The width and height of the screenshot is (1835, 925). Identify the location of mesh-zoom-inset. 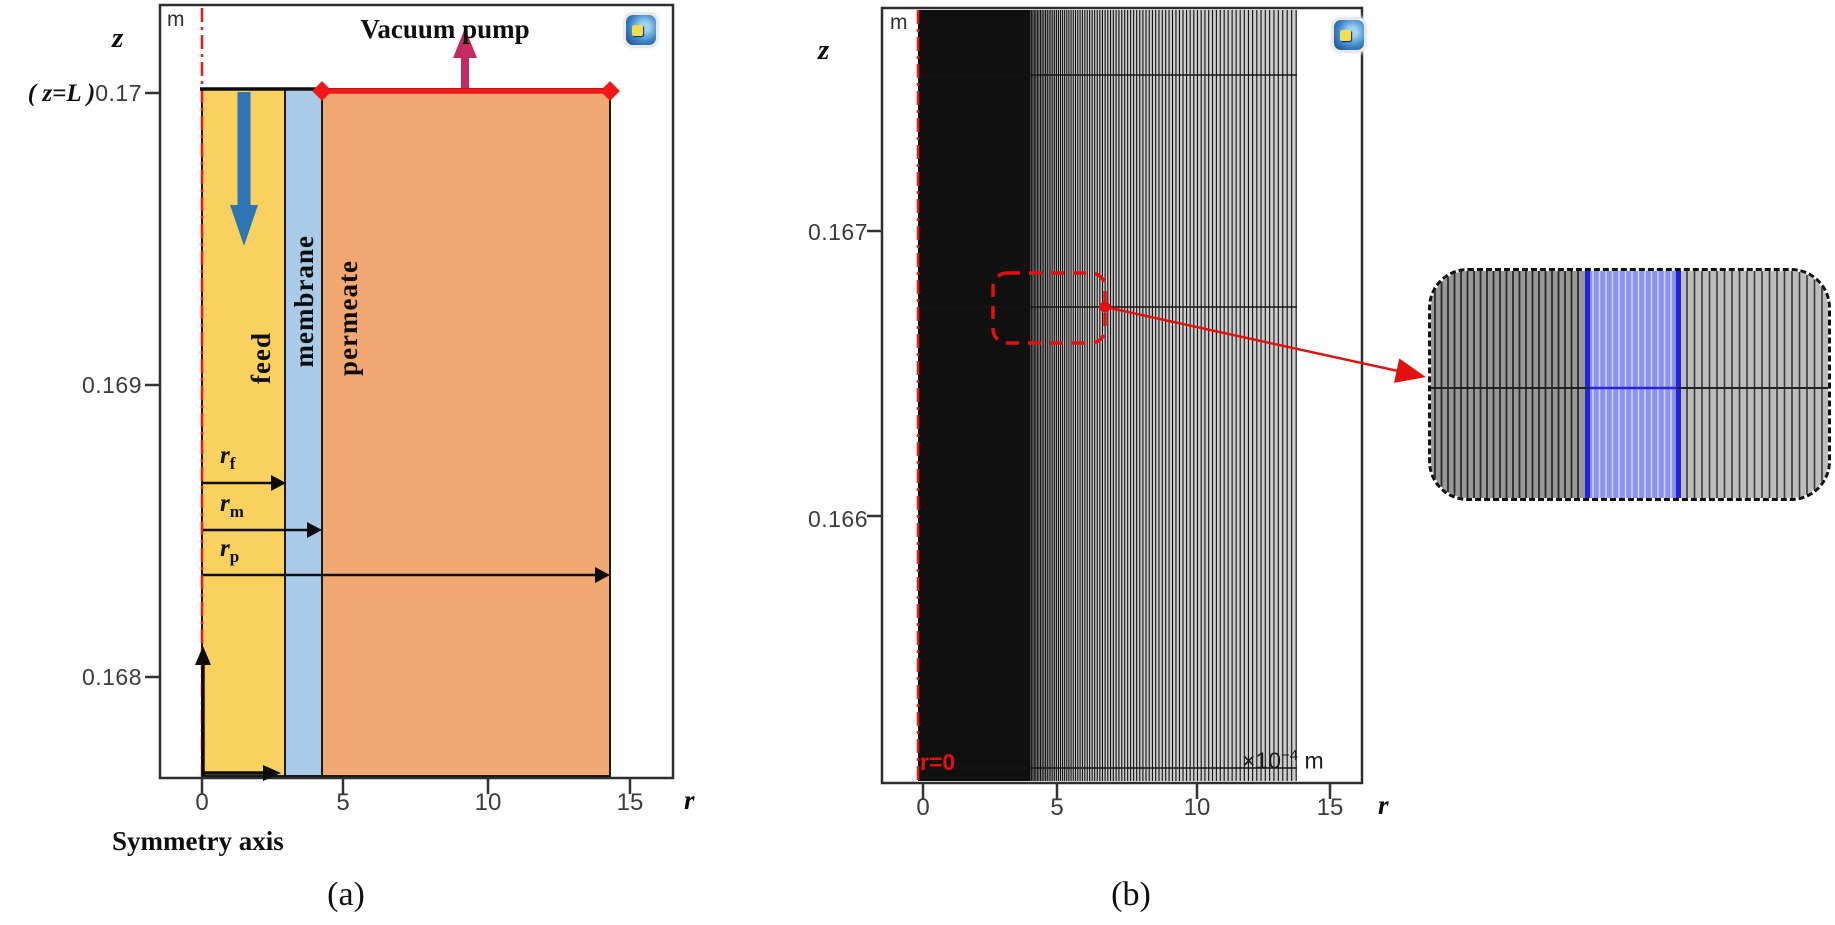
(1629, 384).